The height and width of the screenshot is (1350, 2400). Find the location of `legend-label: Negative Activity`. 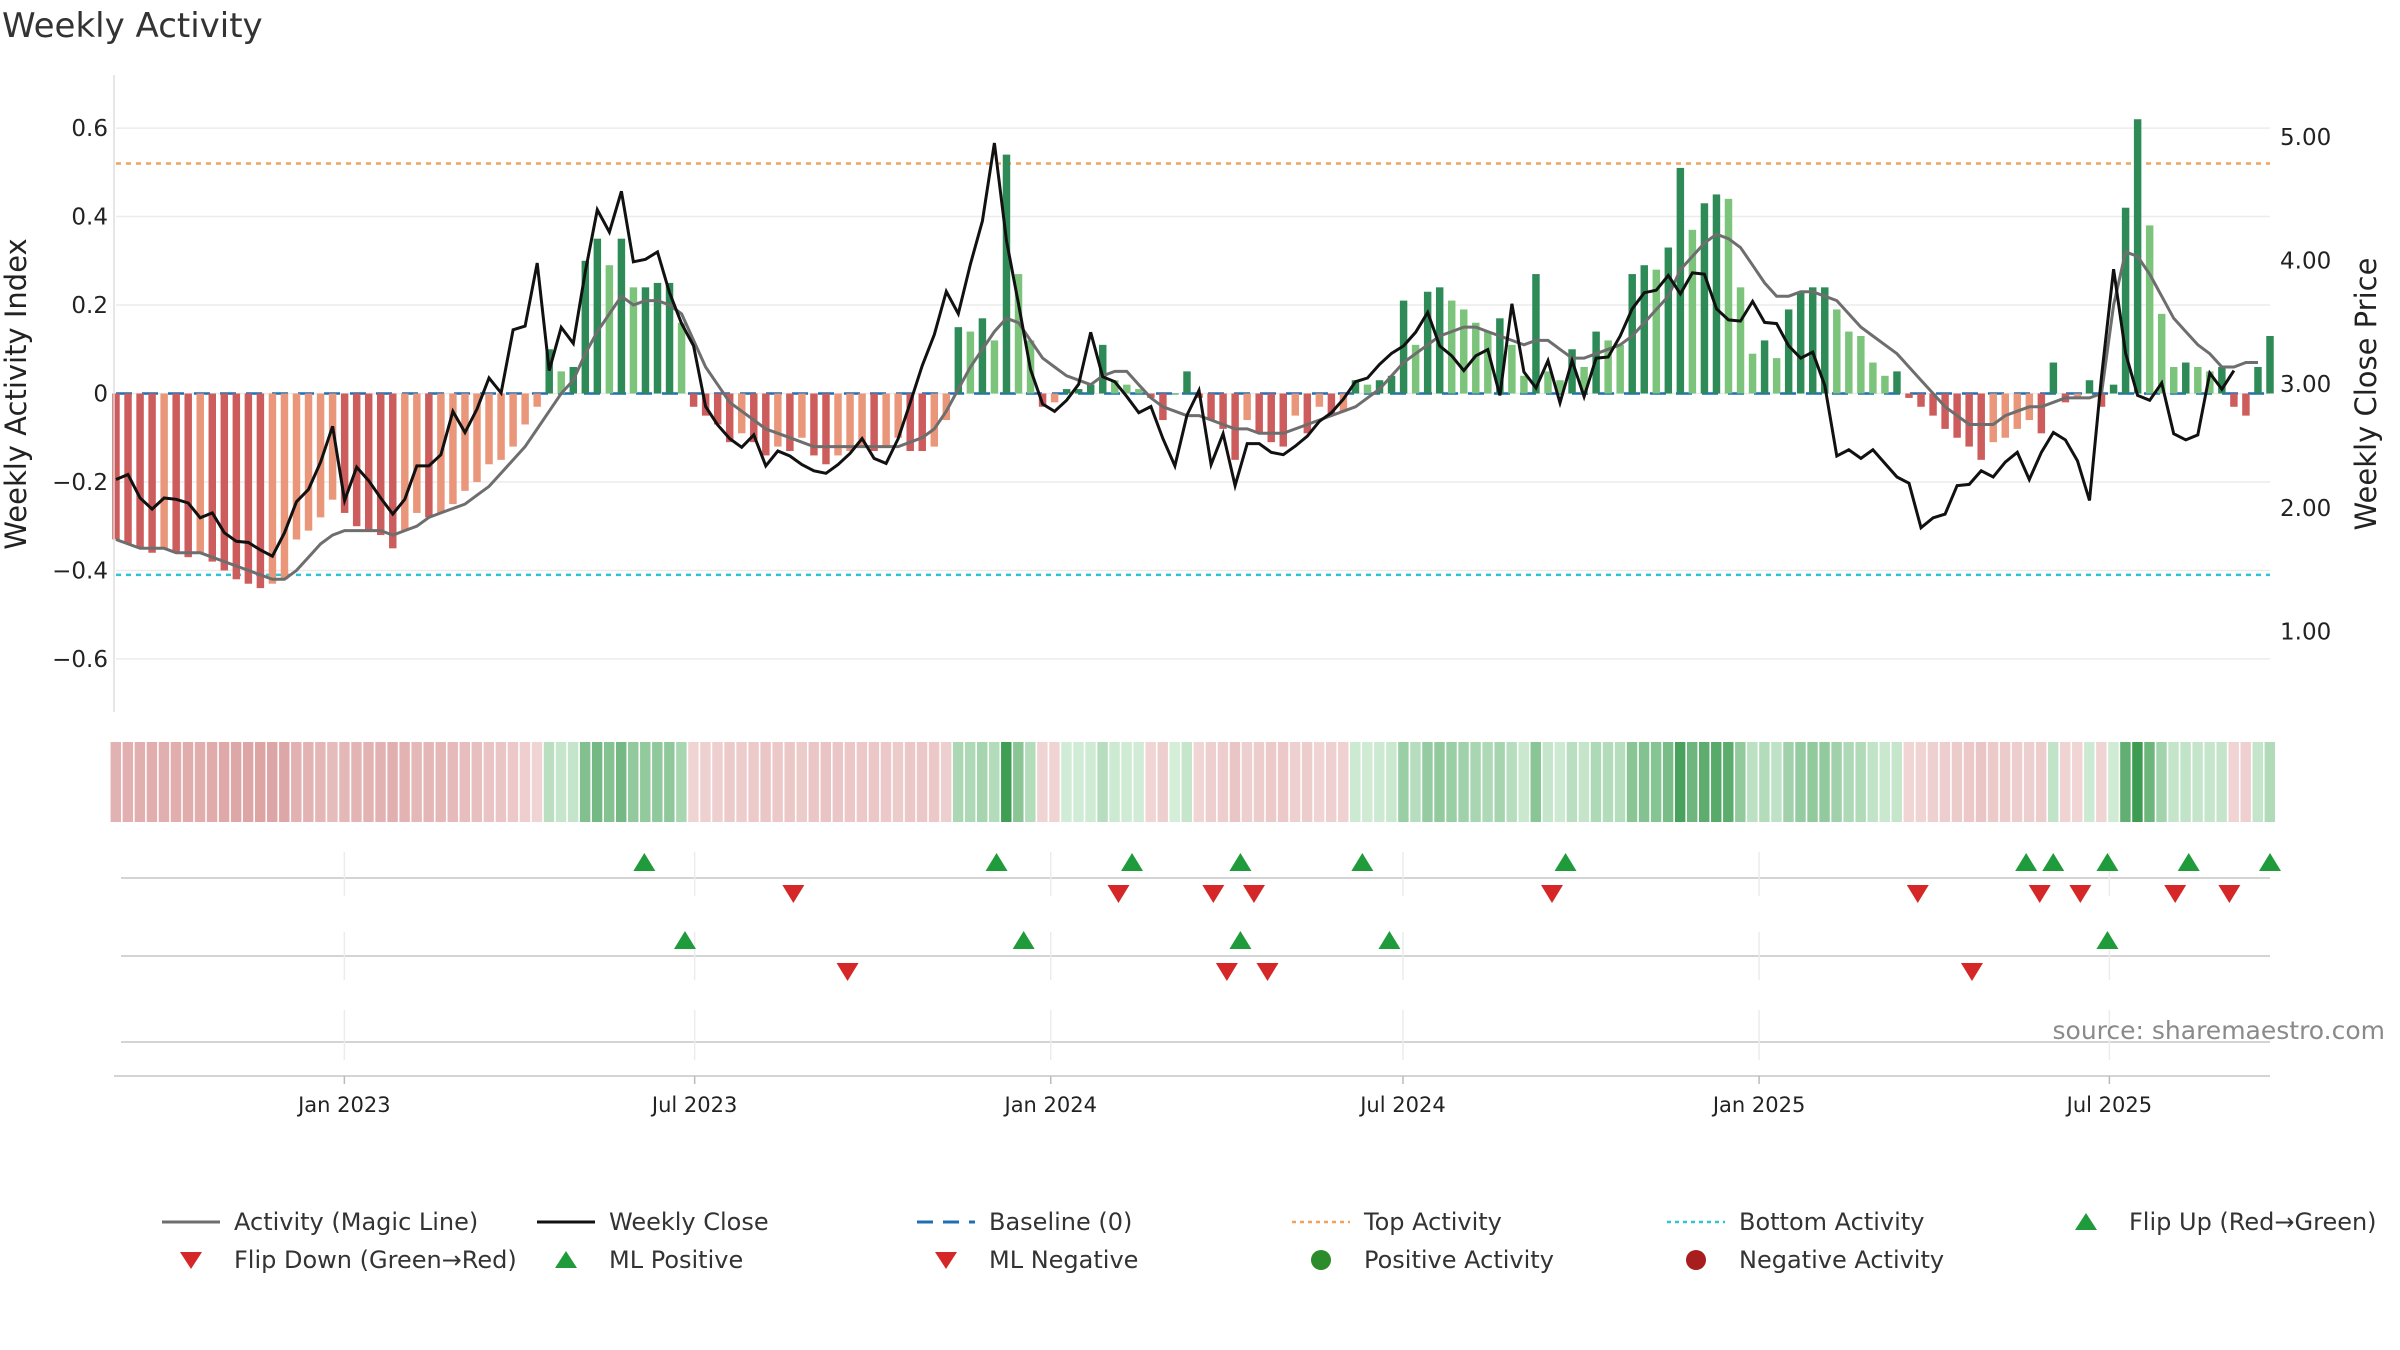

legend-label: Negative Activity is located at coordinates (1842, 1260).